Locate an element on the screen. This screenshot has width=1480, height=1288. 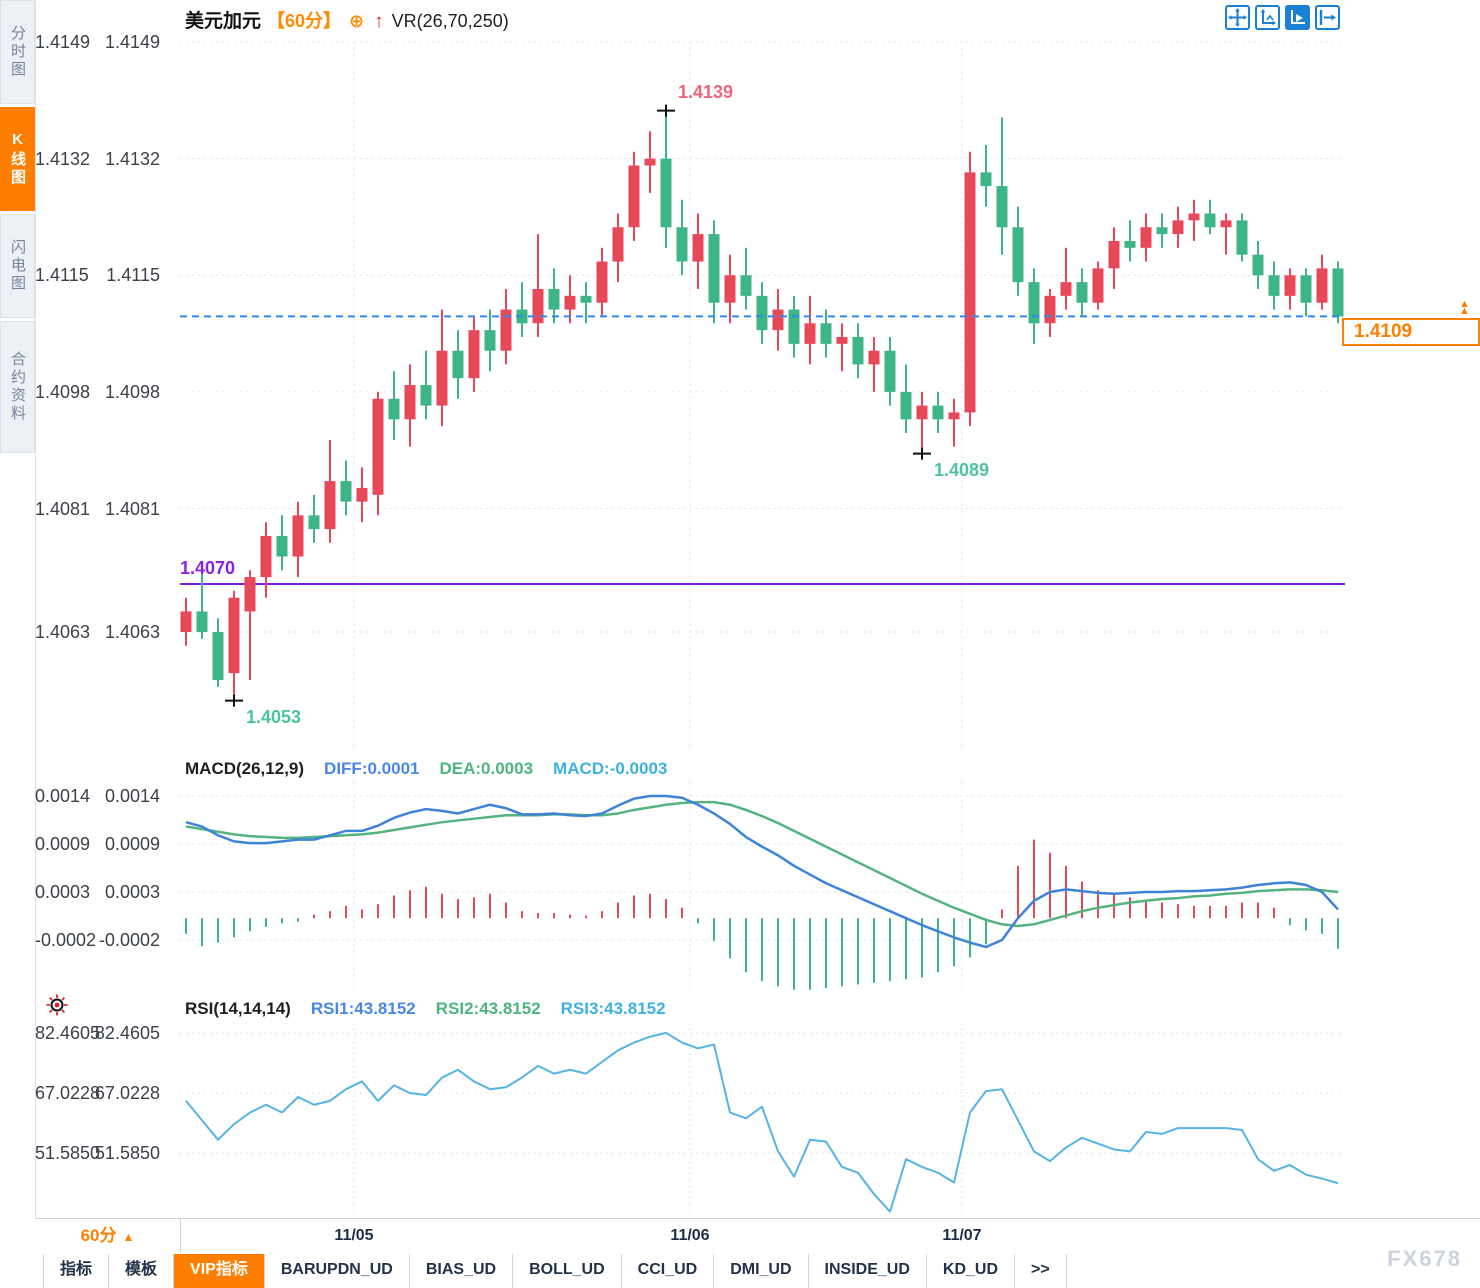
sidebar-tab-2: 闪电图 is located at coordinates (17, 266).